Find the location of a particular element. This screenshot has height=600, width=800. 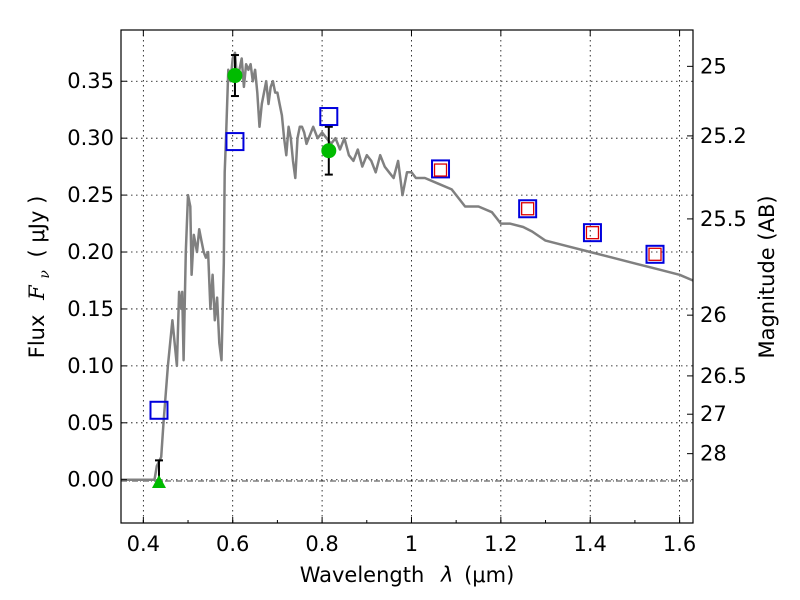

y-tick-label: 0.30 is located at coordinates (90, 138).